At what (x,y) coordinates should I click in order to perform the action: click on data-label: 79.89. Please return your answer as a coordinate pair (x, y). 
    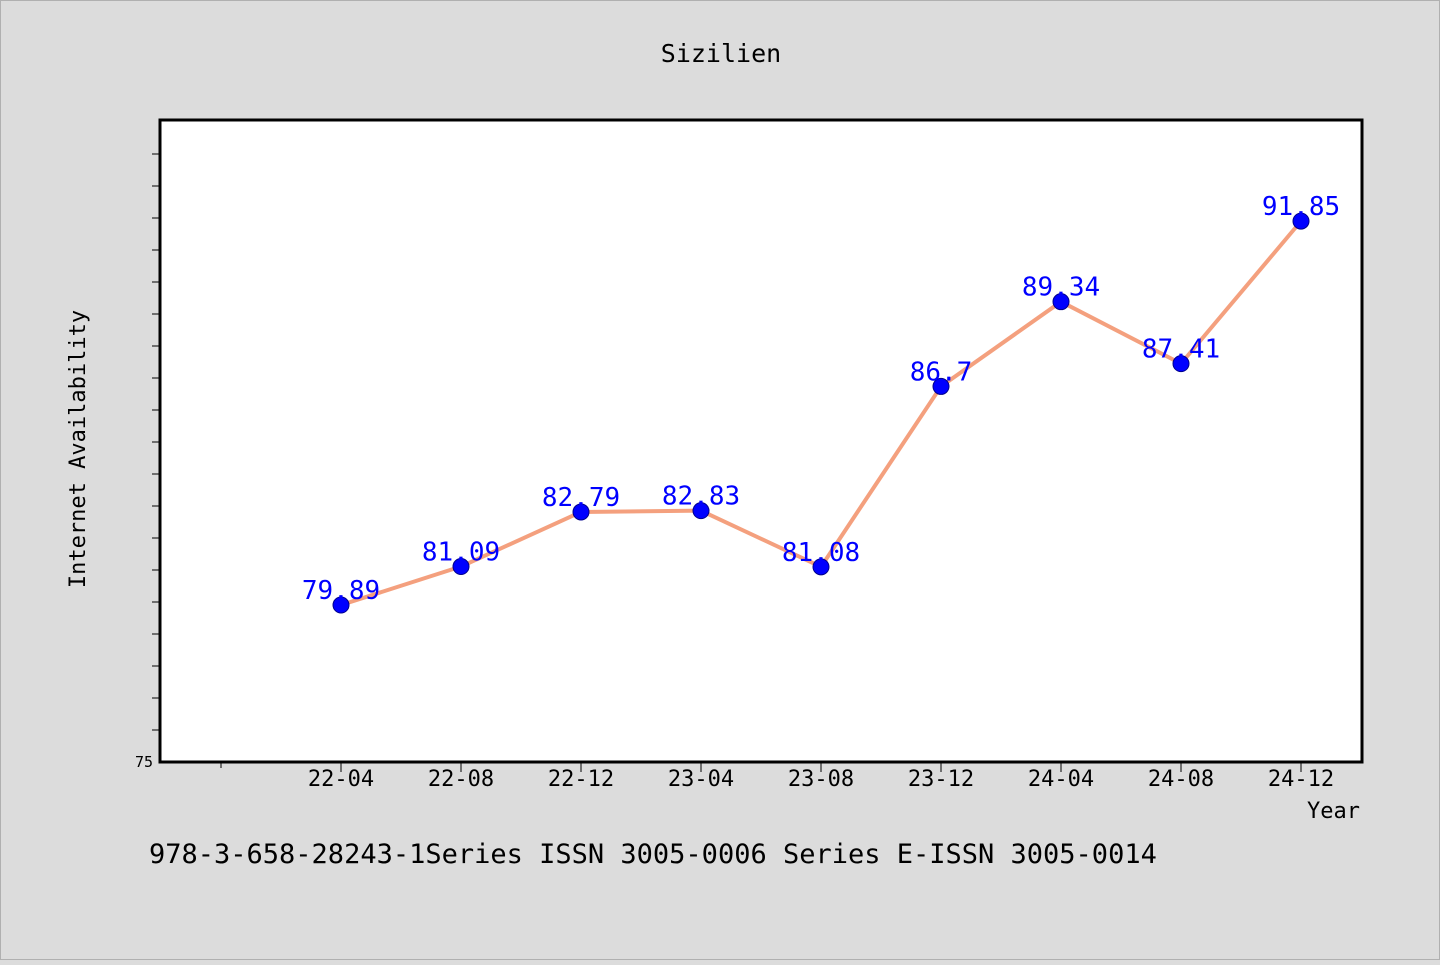
    Looking at the image, I should click on (341, 591).